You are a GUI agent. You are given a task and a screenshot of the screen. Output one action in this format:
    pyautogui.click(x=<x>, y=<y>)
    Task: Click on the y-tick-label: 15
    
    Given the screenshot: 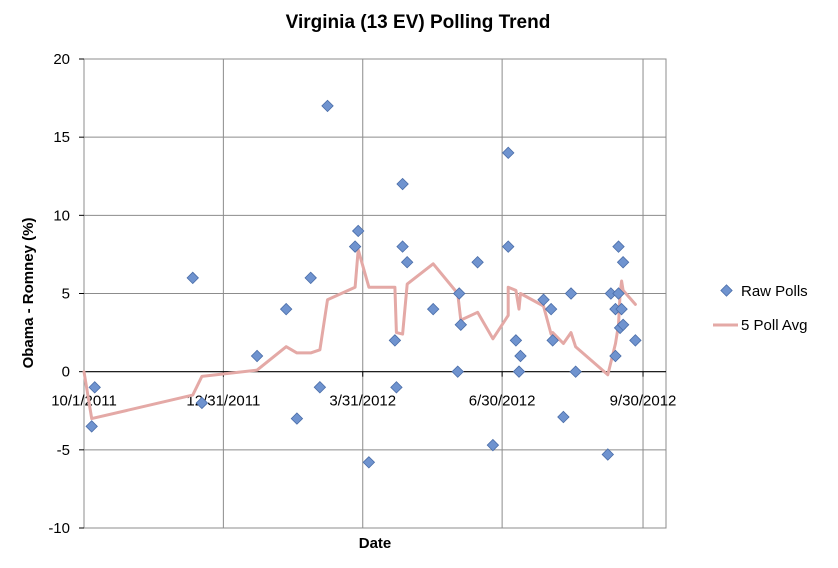 What is the action you would take?
    pyautogui.click(x=61, y=137)
    